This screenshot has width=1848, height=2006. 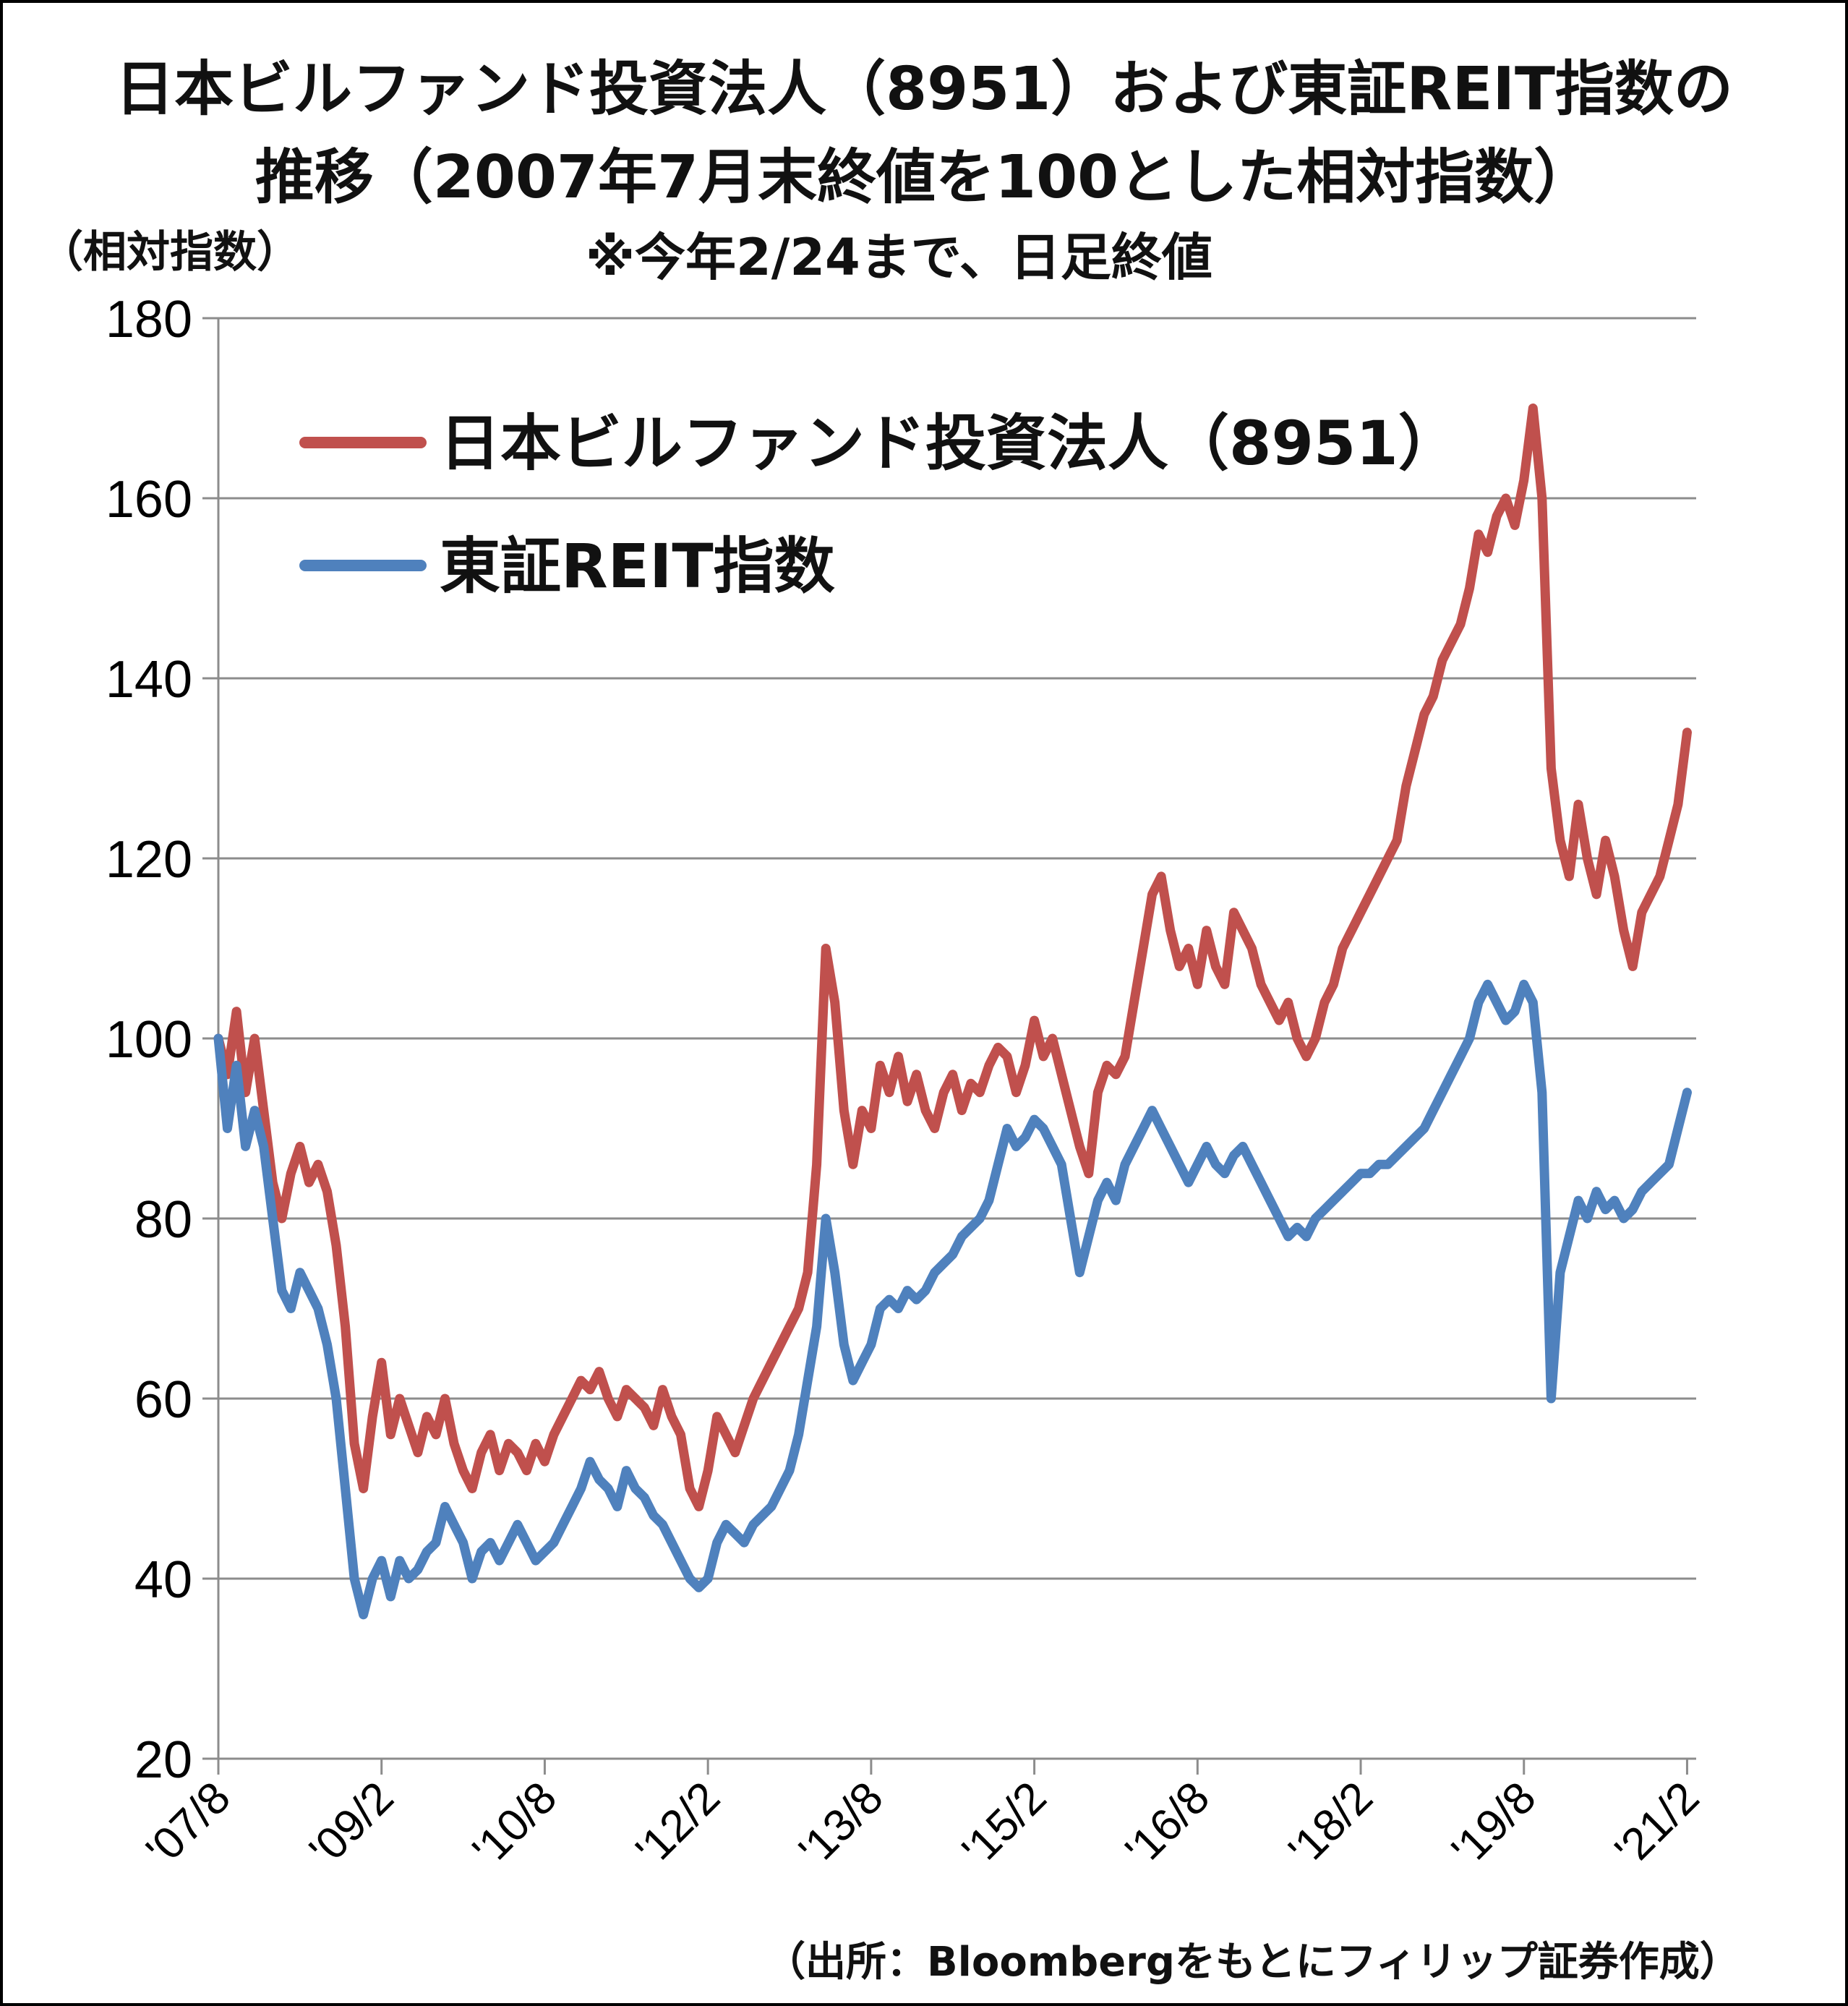 What do you see at coordinates (678, 1823) in the screenshot?
I see `x-tick-label: '12/2` at bounding box center [678, 1823].